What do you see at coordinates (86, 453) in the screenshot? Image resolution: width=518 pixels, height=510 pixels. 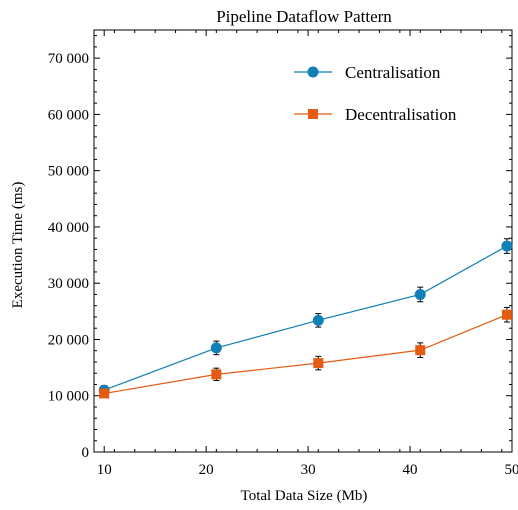 I see `y-tick-label: 0` at bounding box center [86, 453].